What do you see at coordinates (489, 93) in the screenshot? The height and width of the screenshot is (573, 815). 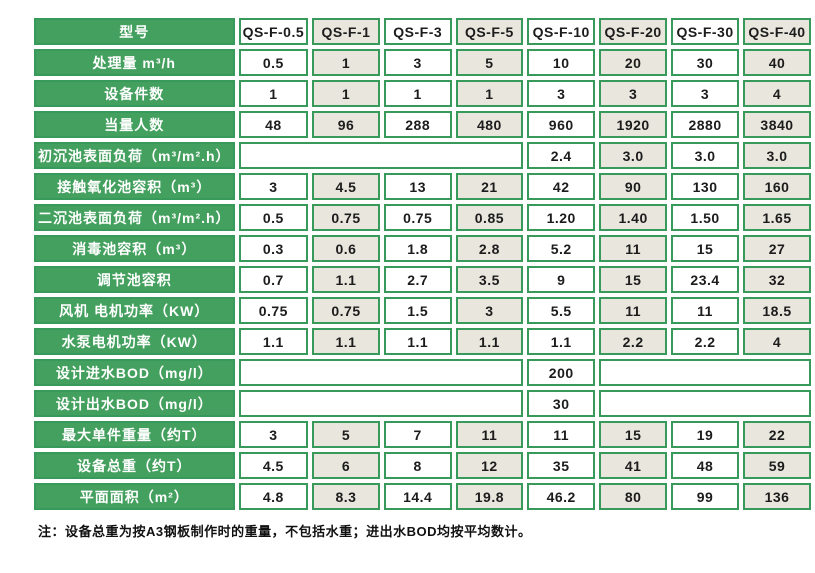 I see `value-cell: 1` at bounding box center [489, 93].